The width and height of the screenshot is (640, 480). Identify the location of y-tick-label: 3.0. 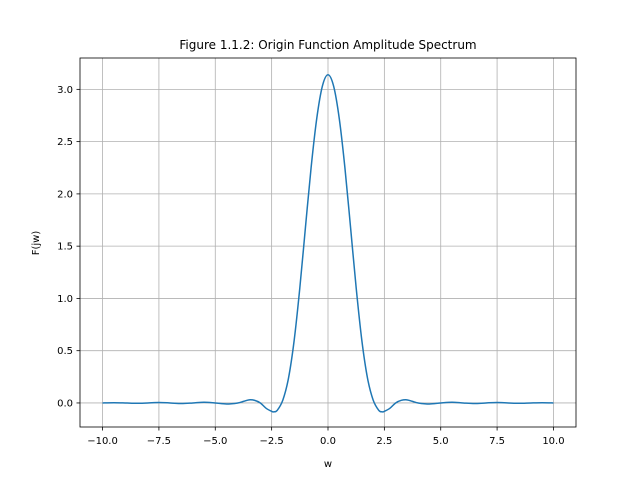
(65, 90).